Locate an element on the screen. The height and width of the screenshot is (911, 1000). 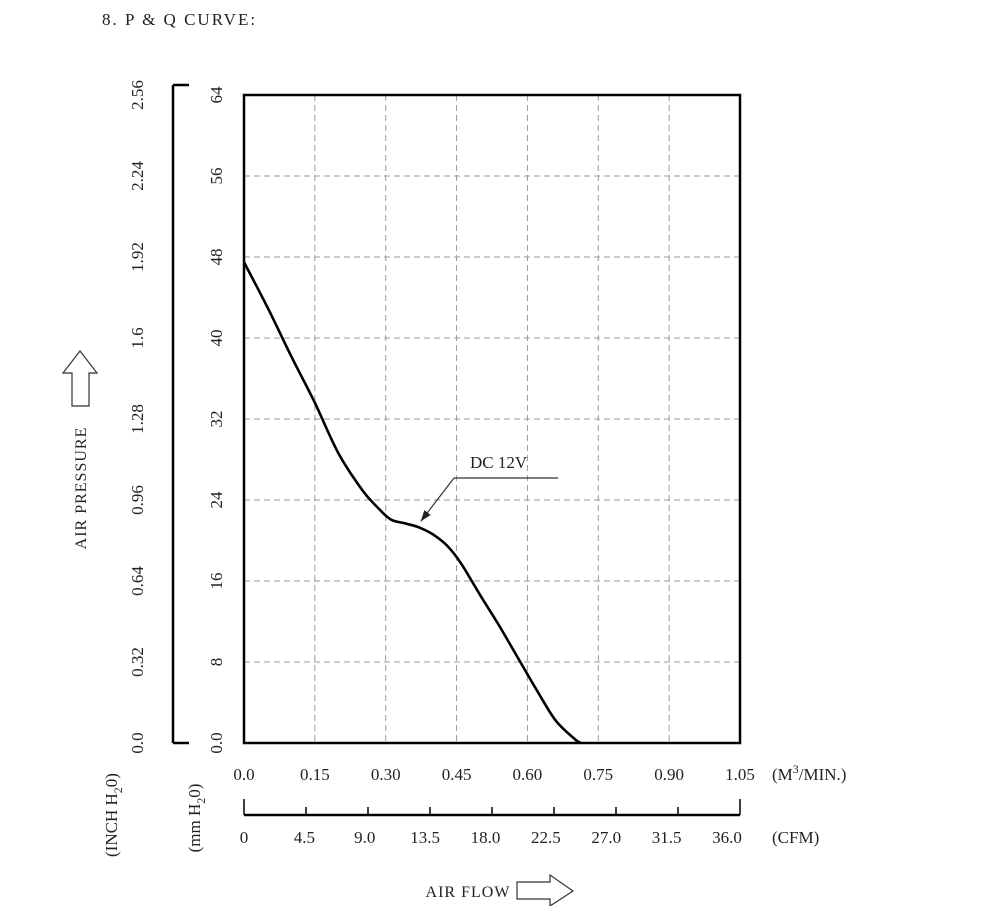
x-tick-label-m3min: 1.05 is located at coordinates (740, 774).